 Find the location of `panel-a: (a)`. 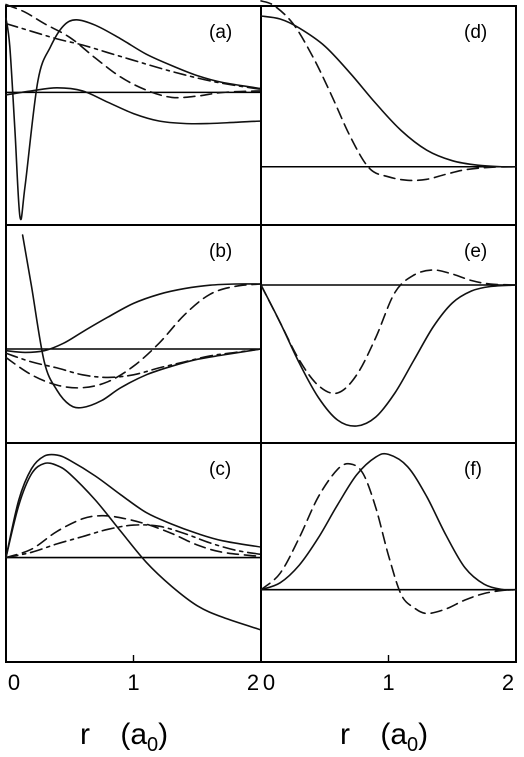

panel-a: (a) is located at coordinates (133, 114).